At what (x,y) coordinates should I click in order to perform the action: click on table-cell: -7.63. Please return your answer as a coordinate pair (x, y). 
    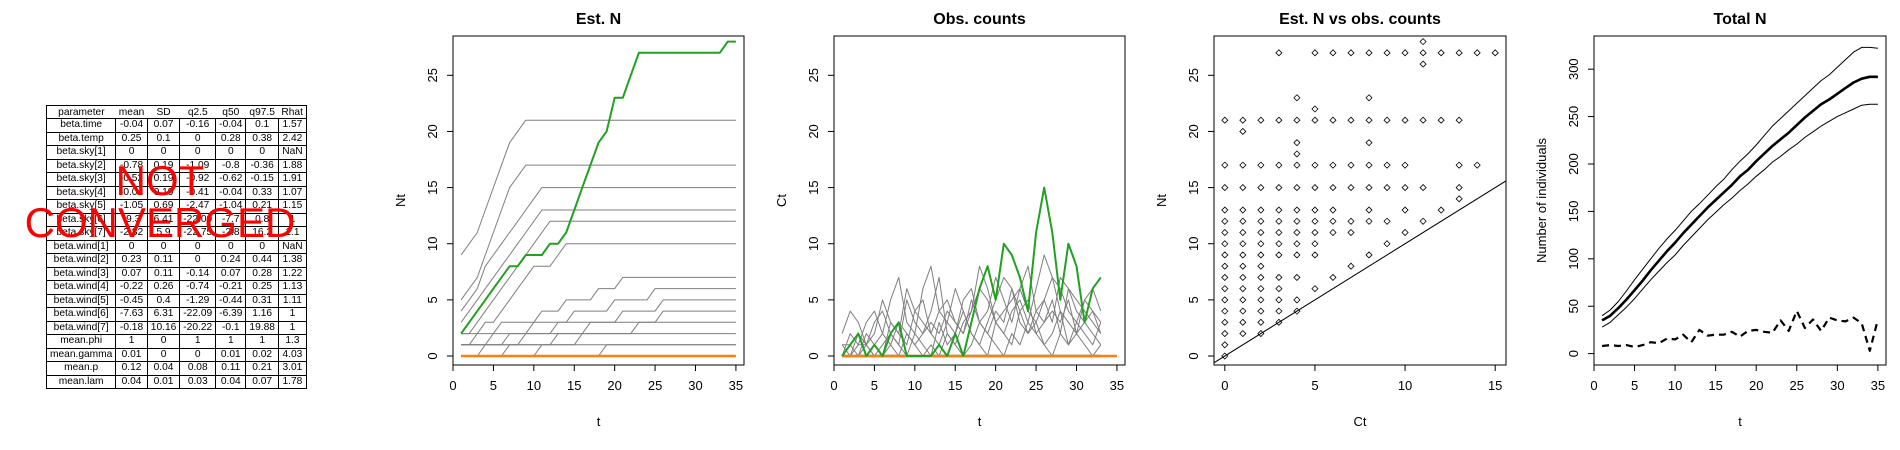
    Looking at the image, I should click on (131, 314).